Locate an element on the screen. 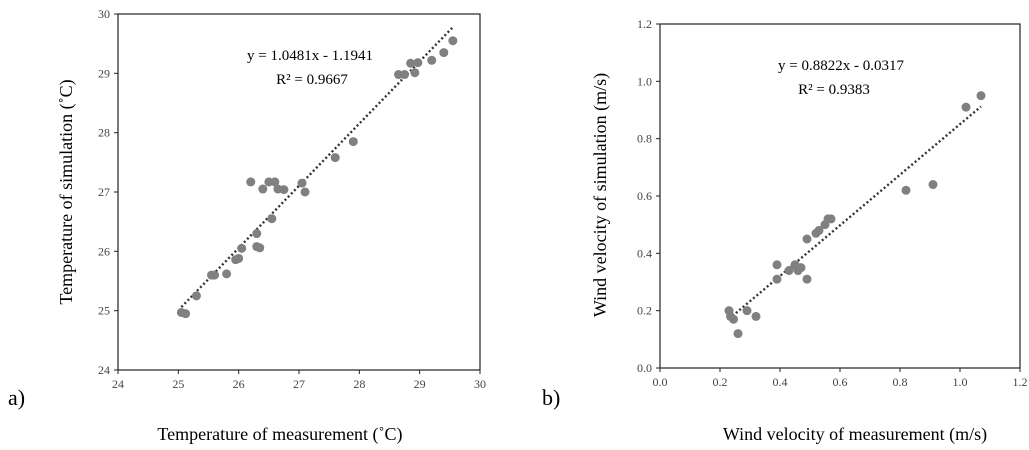 Image resolution: width=1029 pixels, height=450 pixels. y-tick-label: 25 is located at coordinates (104, 311).